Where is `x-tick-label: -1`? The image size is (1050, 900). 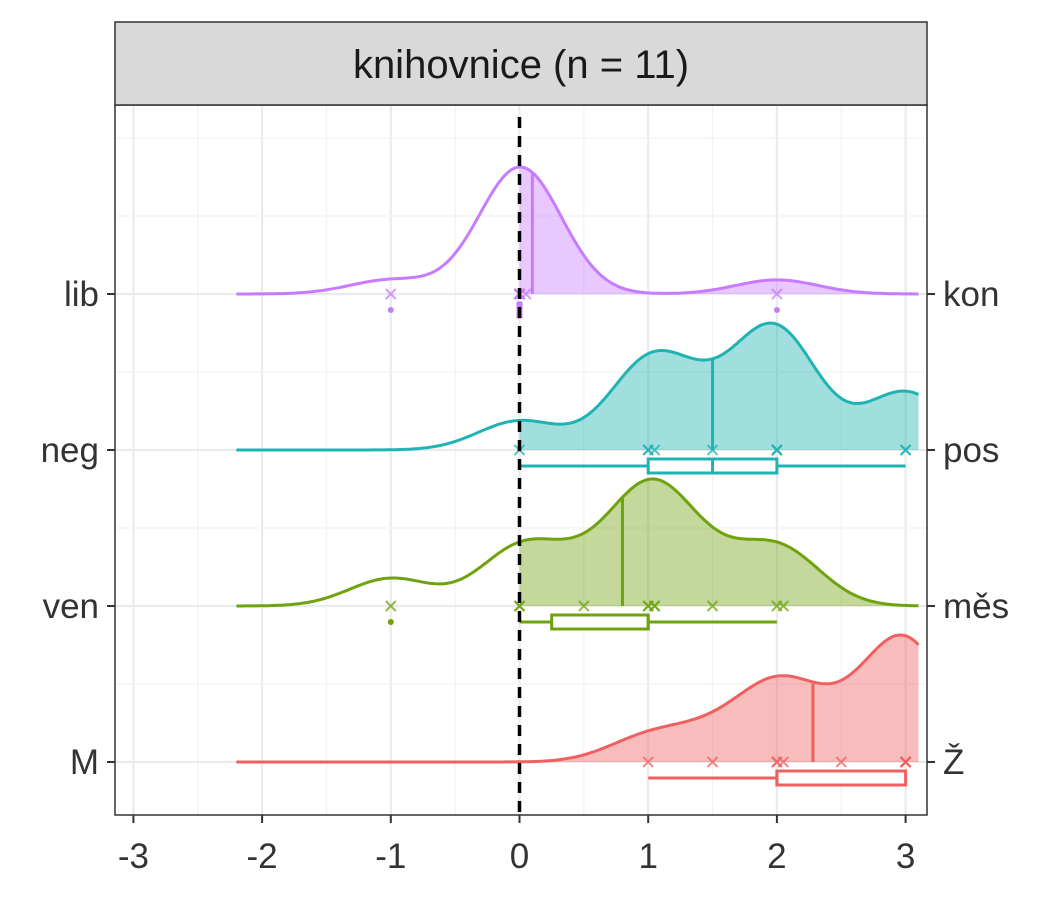
x-tick-label: -1 is located at coordinates (390, 856).